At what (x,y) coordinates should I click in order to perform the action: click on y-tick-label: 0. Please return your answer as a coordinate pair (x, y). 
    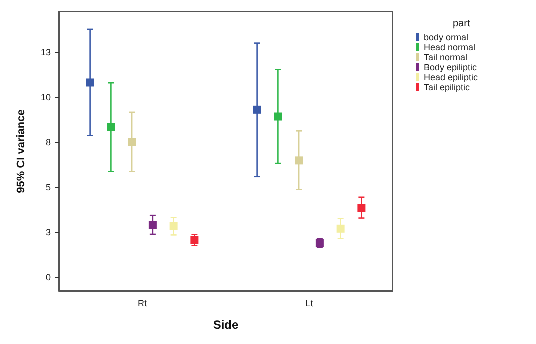
    Looking at the image, I should click on (48, 277).